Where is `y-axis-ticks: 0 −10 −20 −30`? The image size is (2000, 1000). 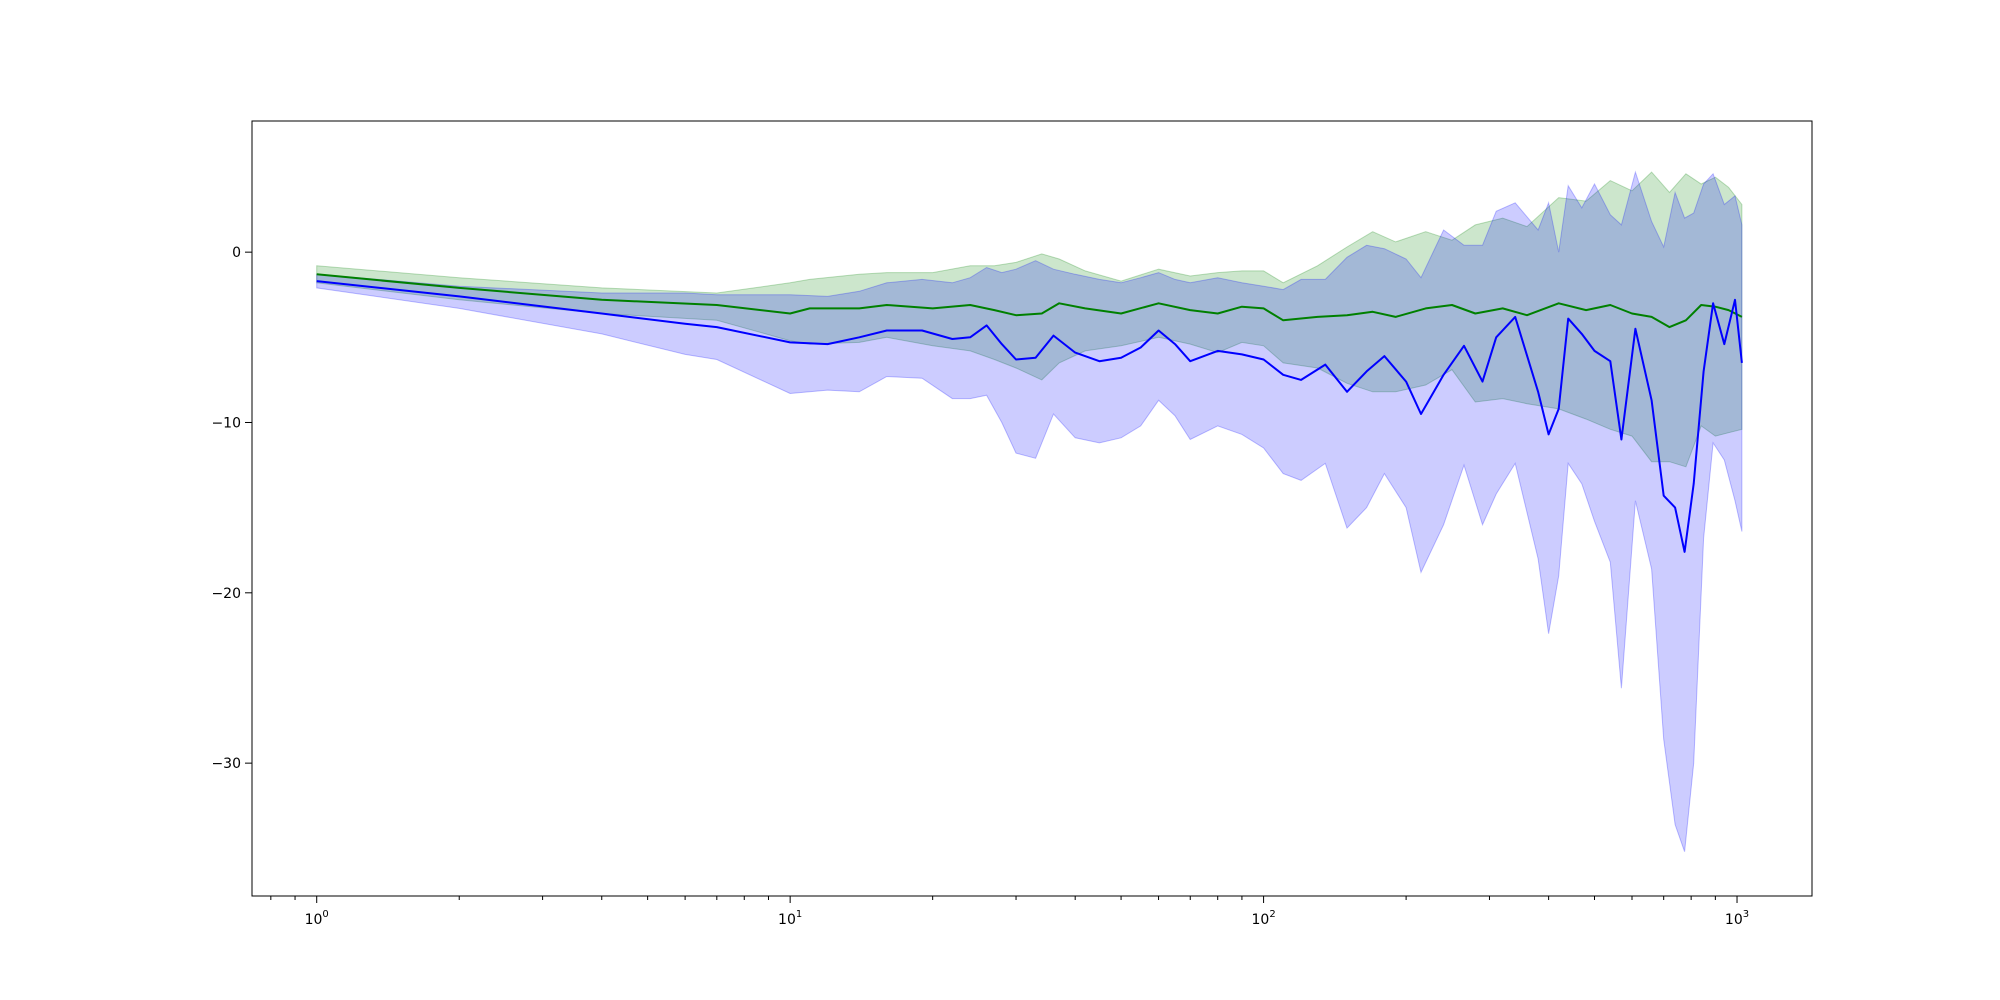 y-axis-ticks: 0 −10 −20 −30 is located at coordinates (231, 508).